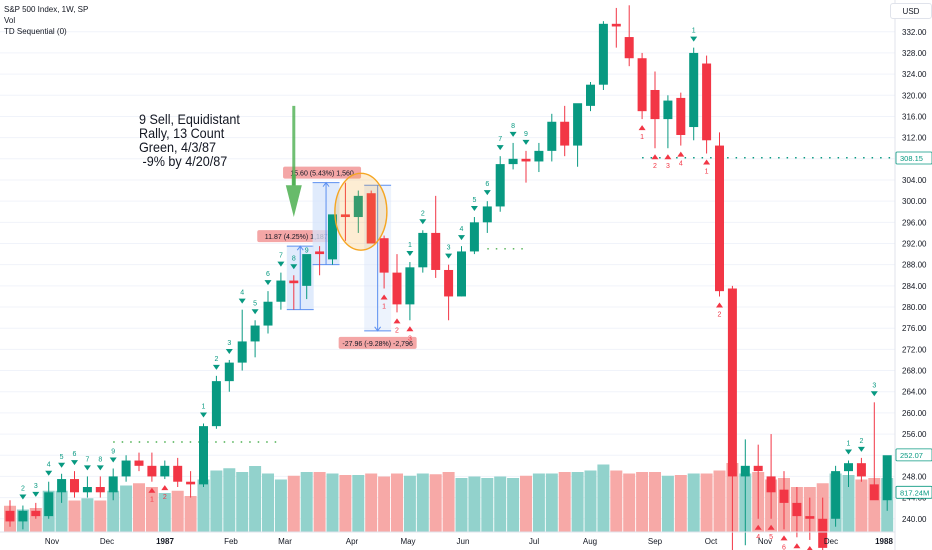 This screenshot has height=550, width=932. Describe the element at coordinates (831, 541) in the screenshot. I see `time-tick-label: Dec` at that location.